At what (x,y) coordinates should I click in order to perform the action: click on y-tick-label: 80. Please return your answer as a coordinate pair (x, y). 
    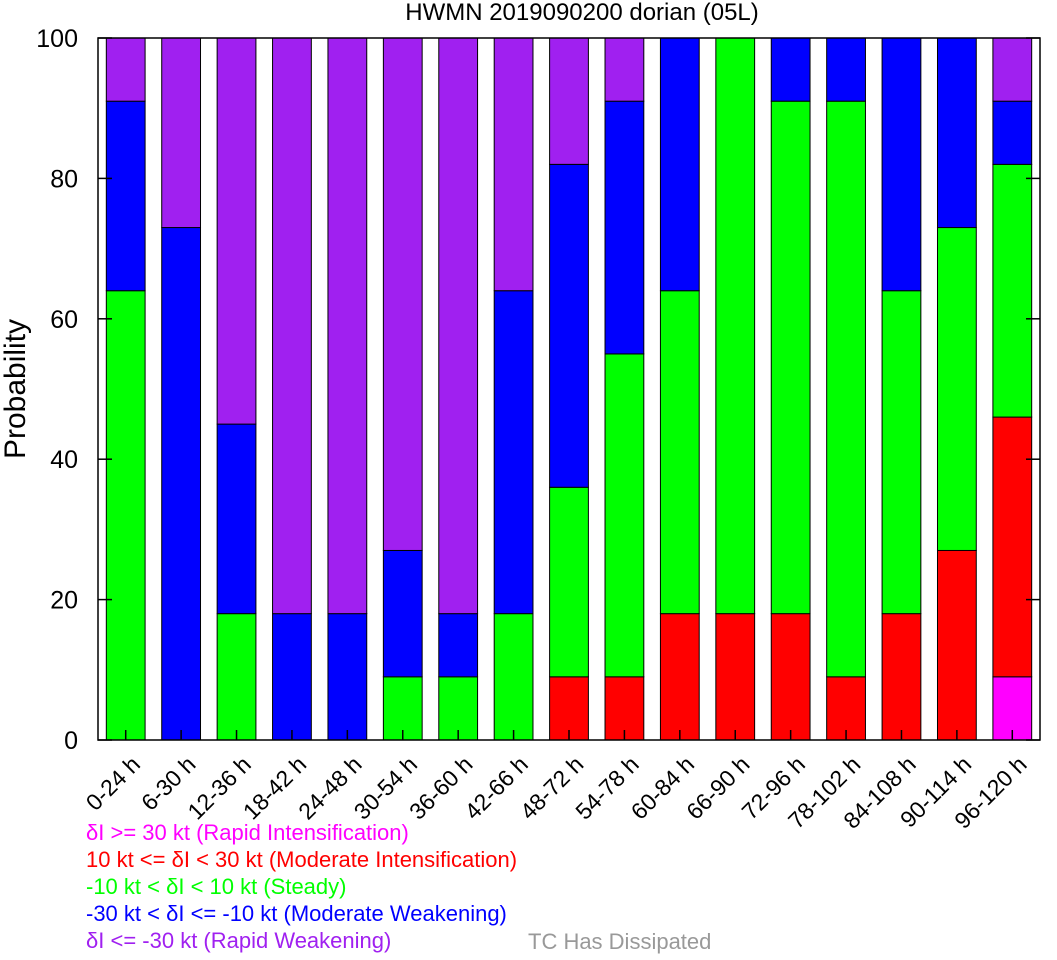
    Looking at the image, I should click on (64, 179).